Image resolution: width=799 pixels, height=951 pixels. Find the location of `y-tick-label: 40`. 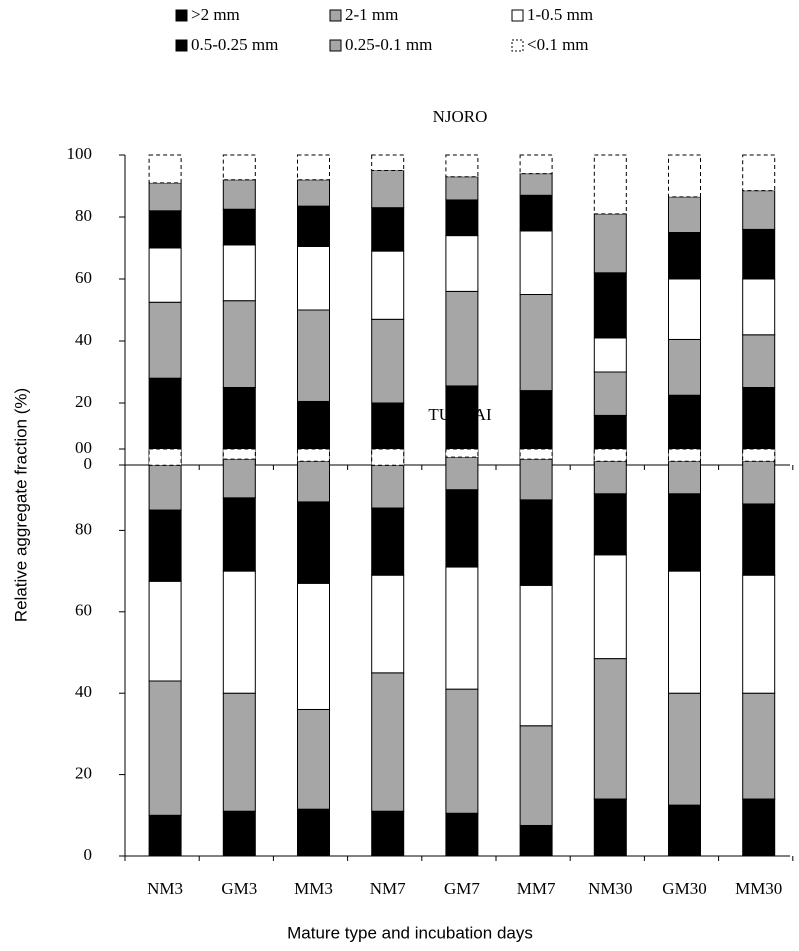

y-tick-label: 40 is located at coordinates (83, 691).